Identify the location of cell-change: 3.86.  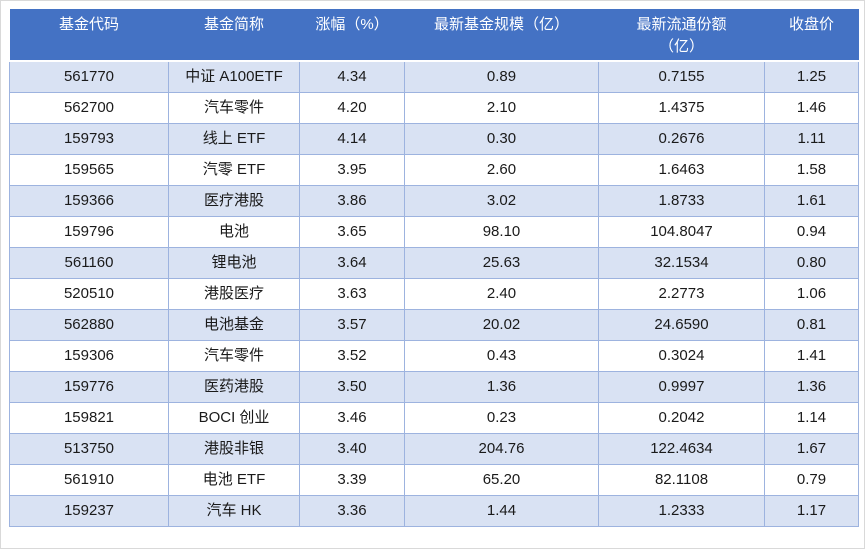
(352, 200).